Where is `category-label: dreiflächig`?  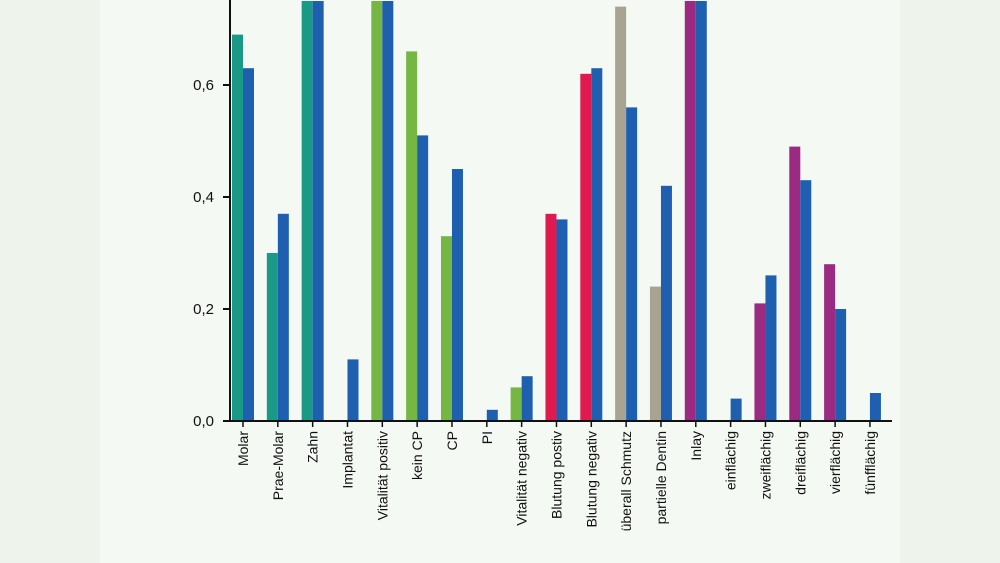
category-label: dreiflächig is located at coordinates (800, 463).